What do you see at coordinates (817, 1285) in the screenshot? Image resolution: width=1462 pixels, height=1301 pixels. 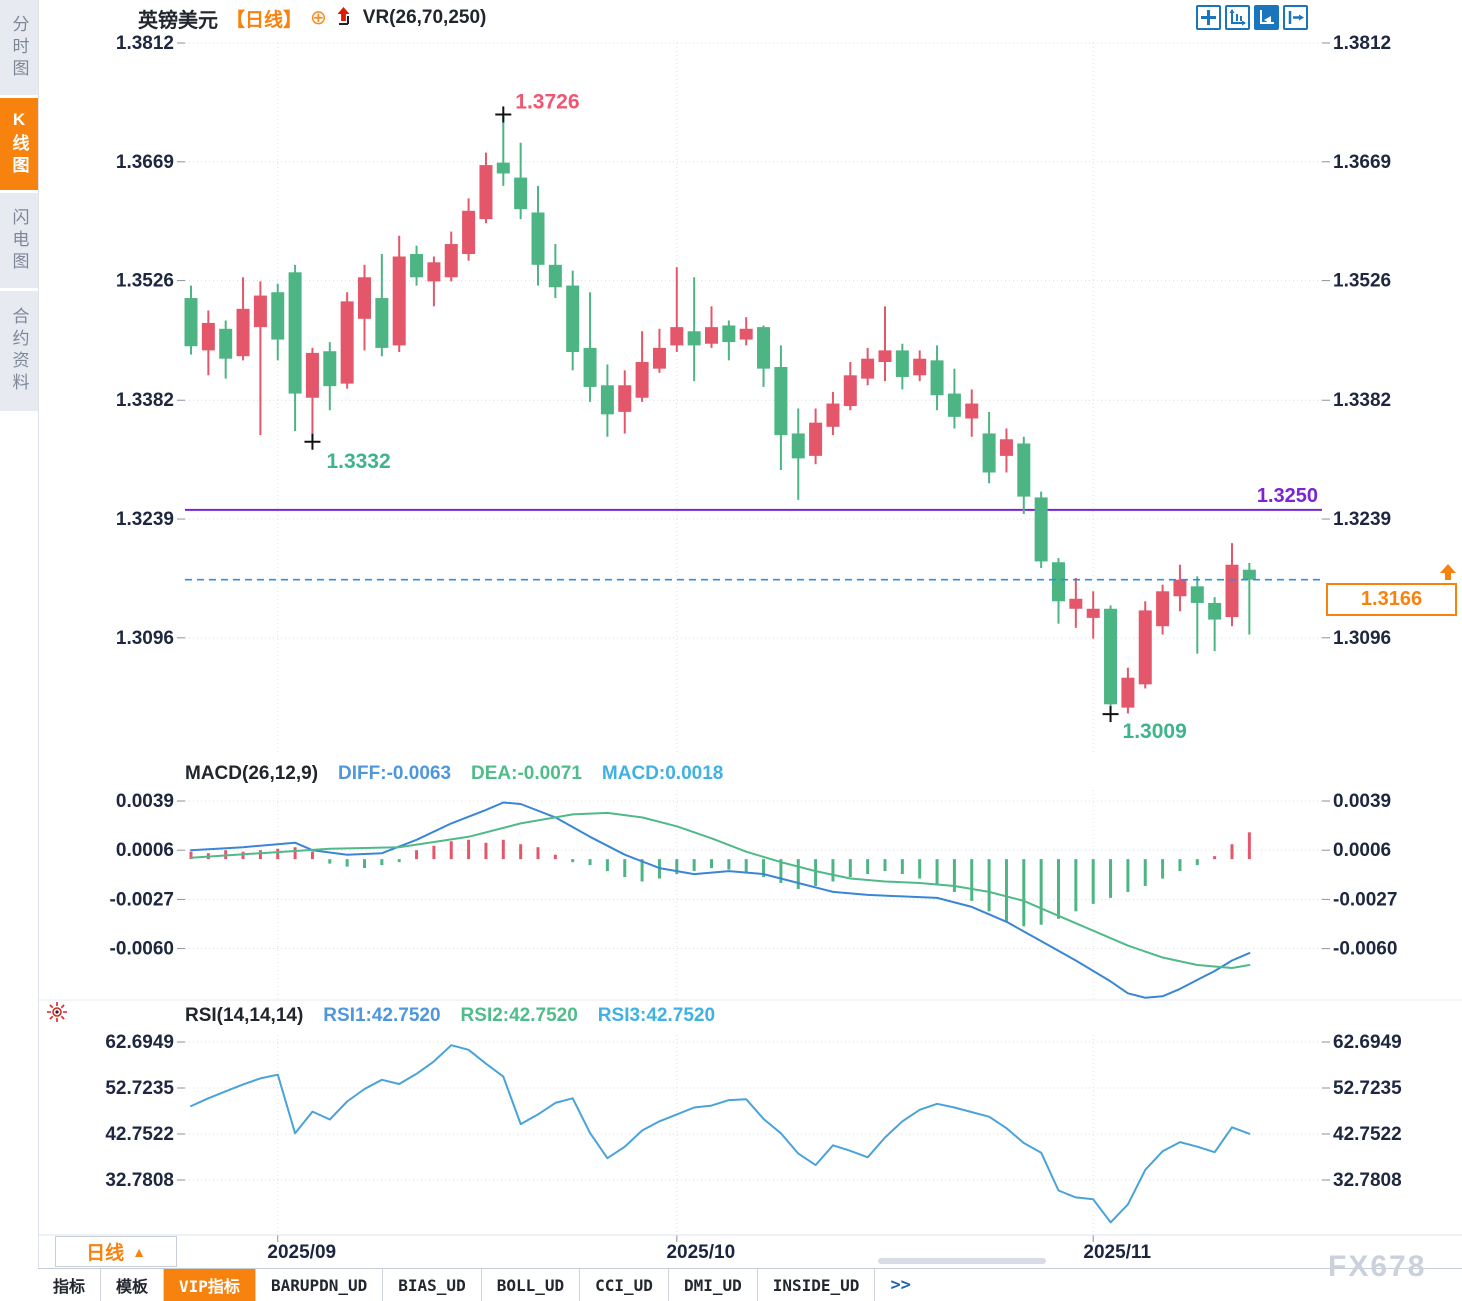 I see `bottom-tab-9: INSIDE_UD` at bounding box center [817, 1285].